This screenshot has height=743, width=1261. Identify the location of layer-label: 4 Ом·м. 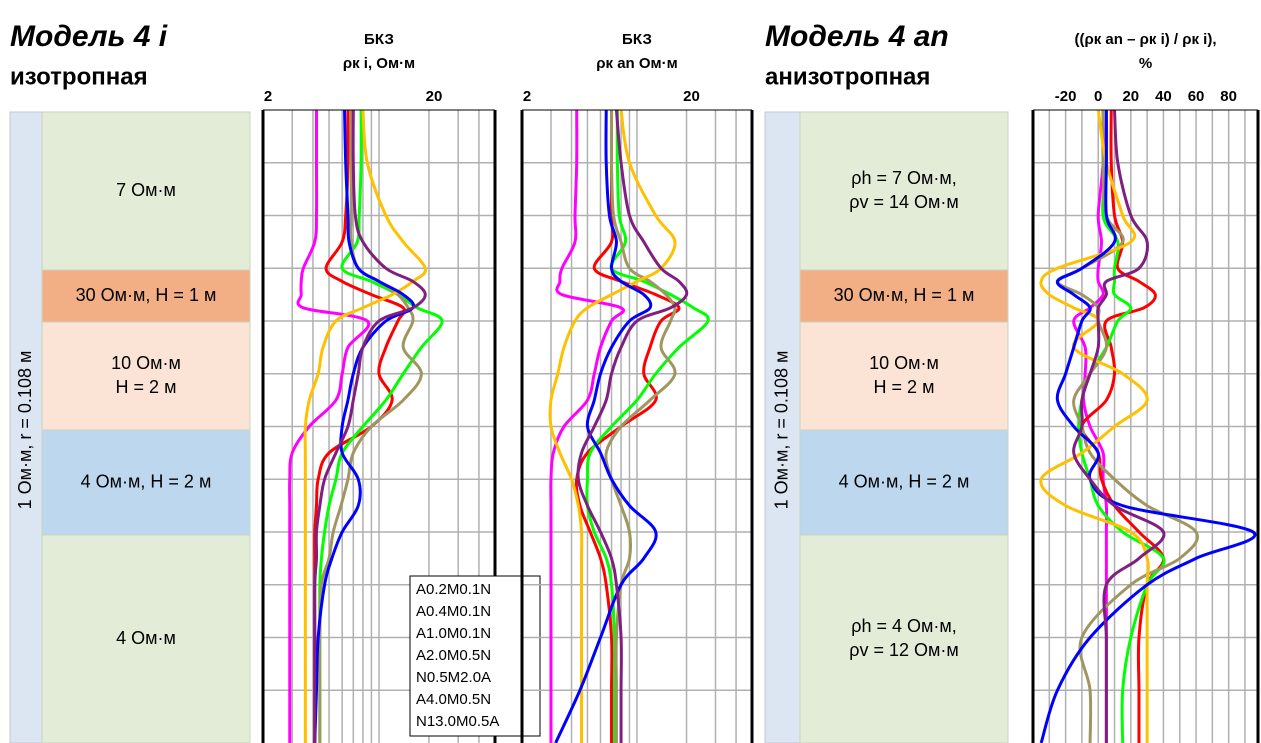
(146, 638).